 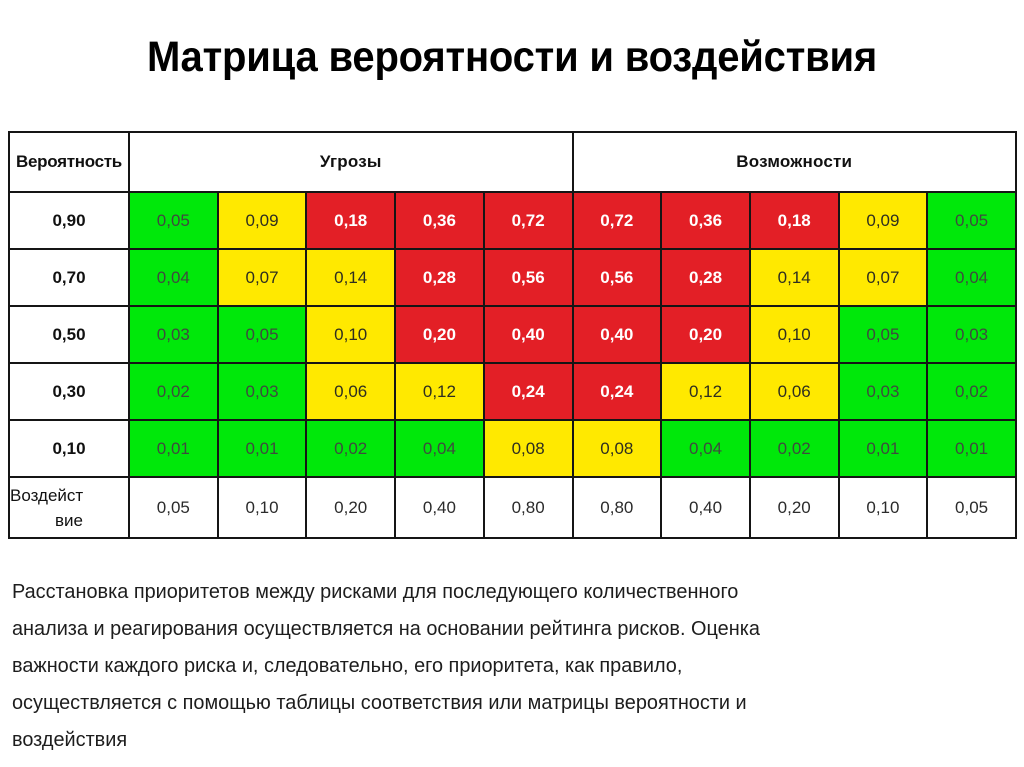 What do you see at coordinates (70, 739) in the screenshot?
I see `description-line: воздействия` at bounding box center [70, 739].